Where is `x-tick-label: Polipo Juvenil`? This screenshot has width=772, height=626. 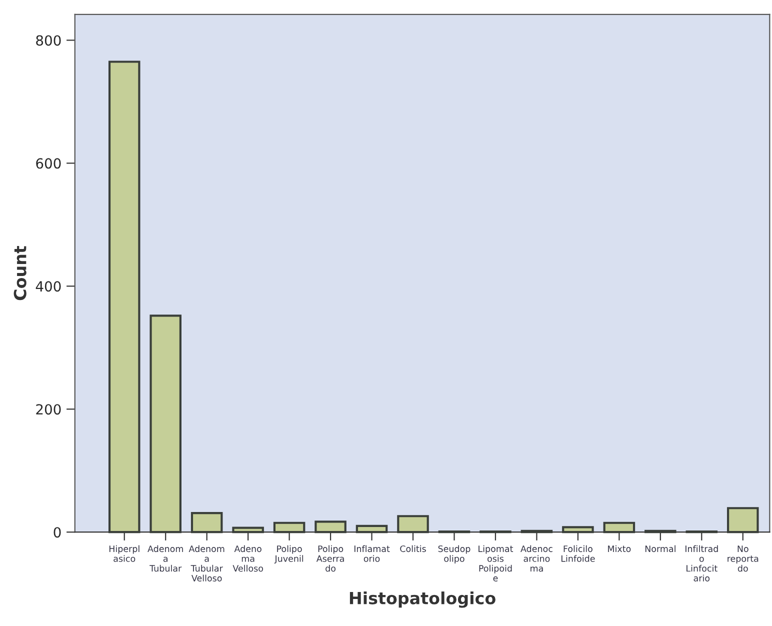
x-tick-label: Polipo Juvenil is located at coordinates (289, 554).